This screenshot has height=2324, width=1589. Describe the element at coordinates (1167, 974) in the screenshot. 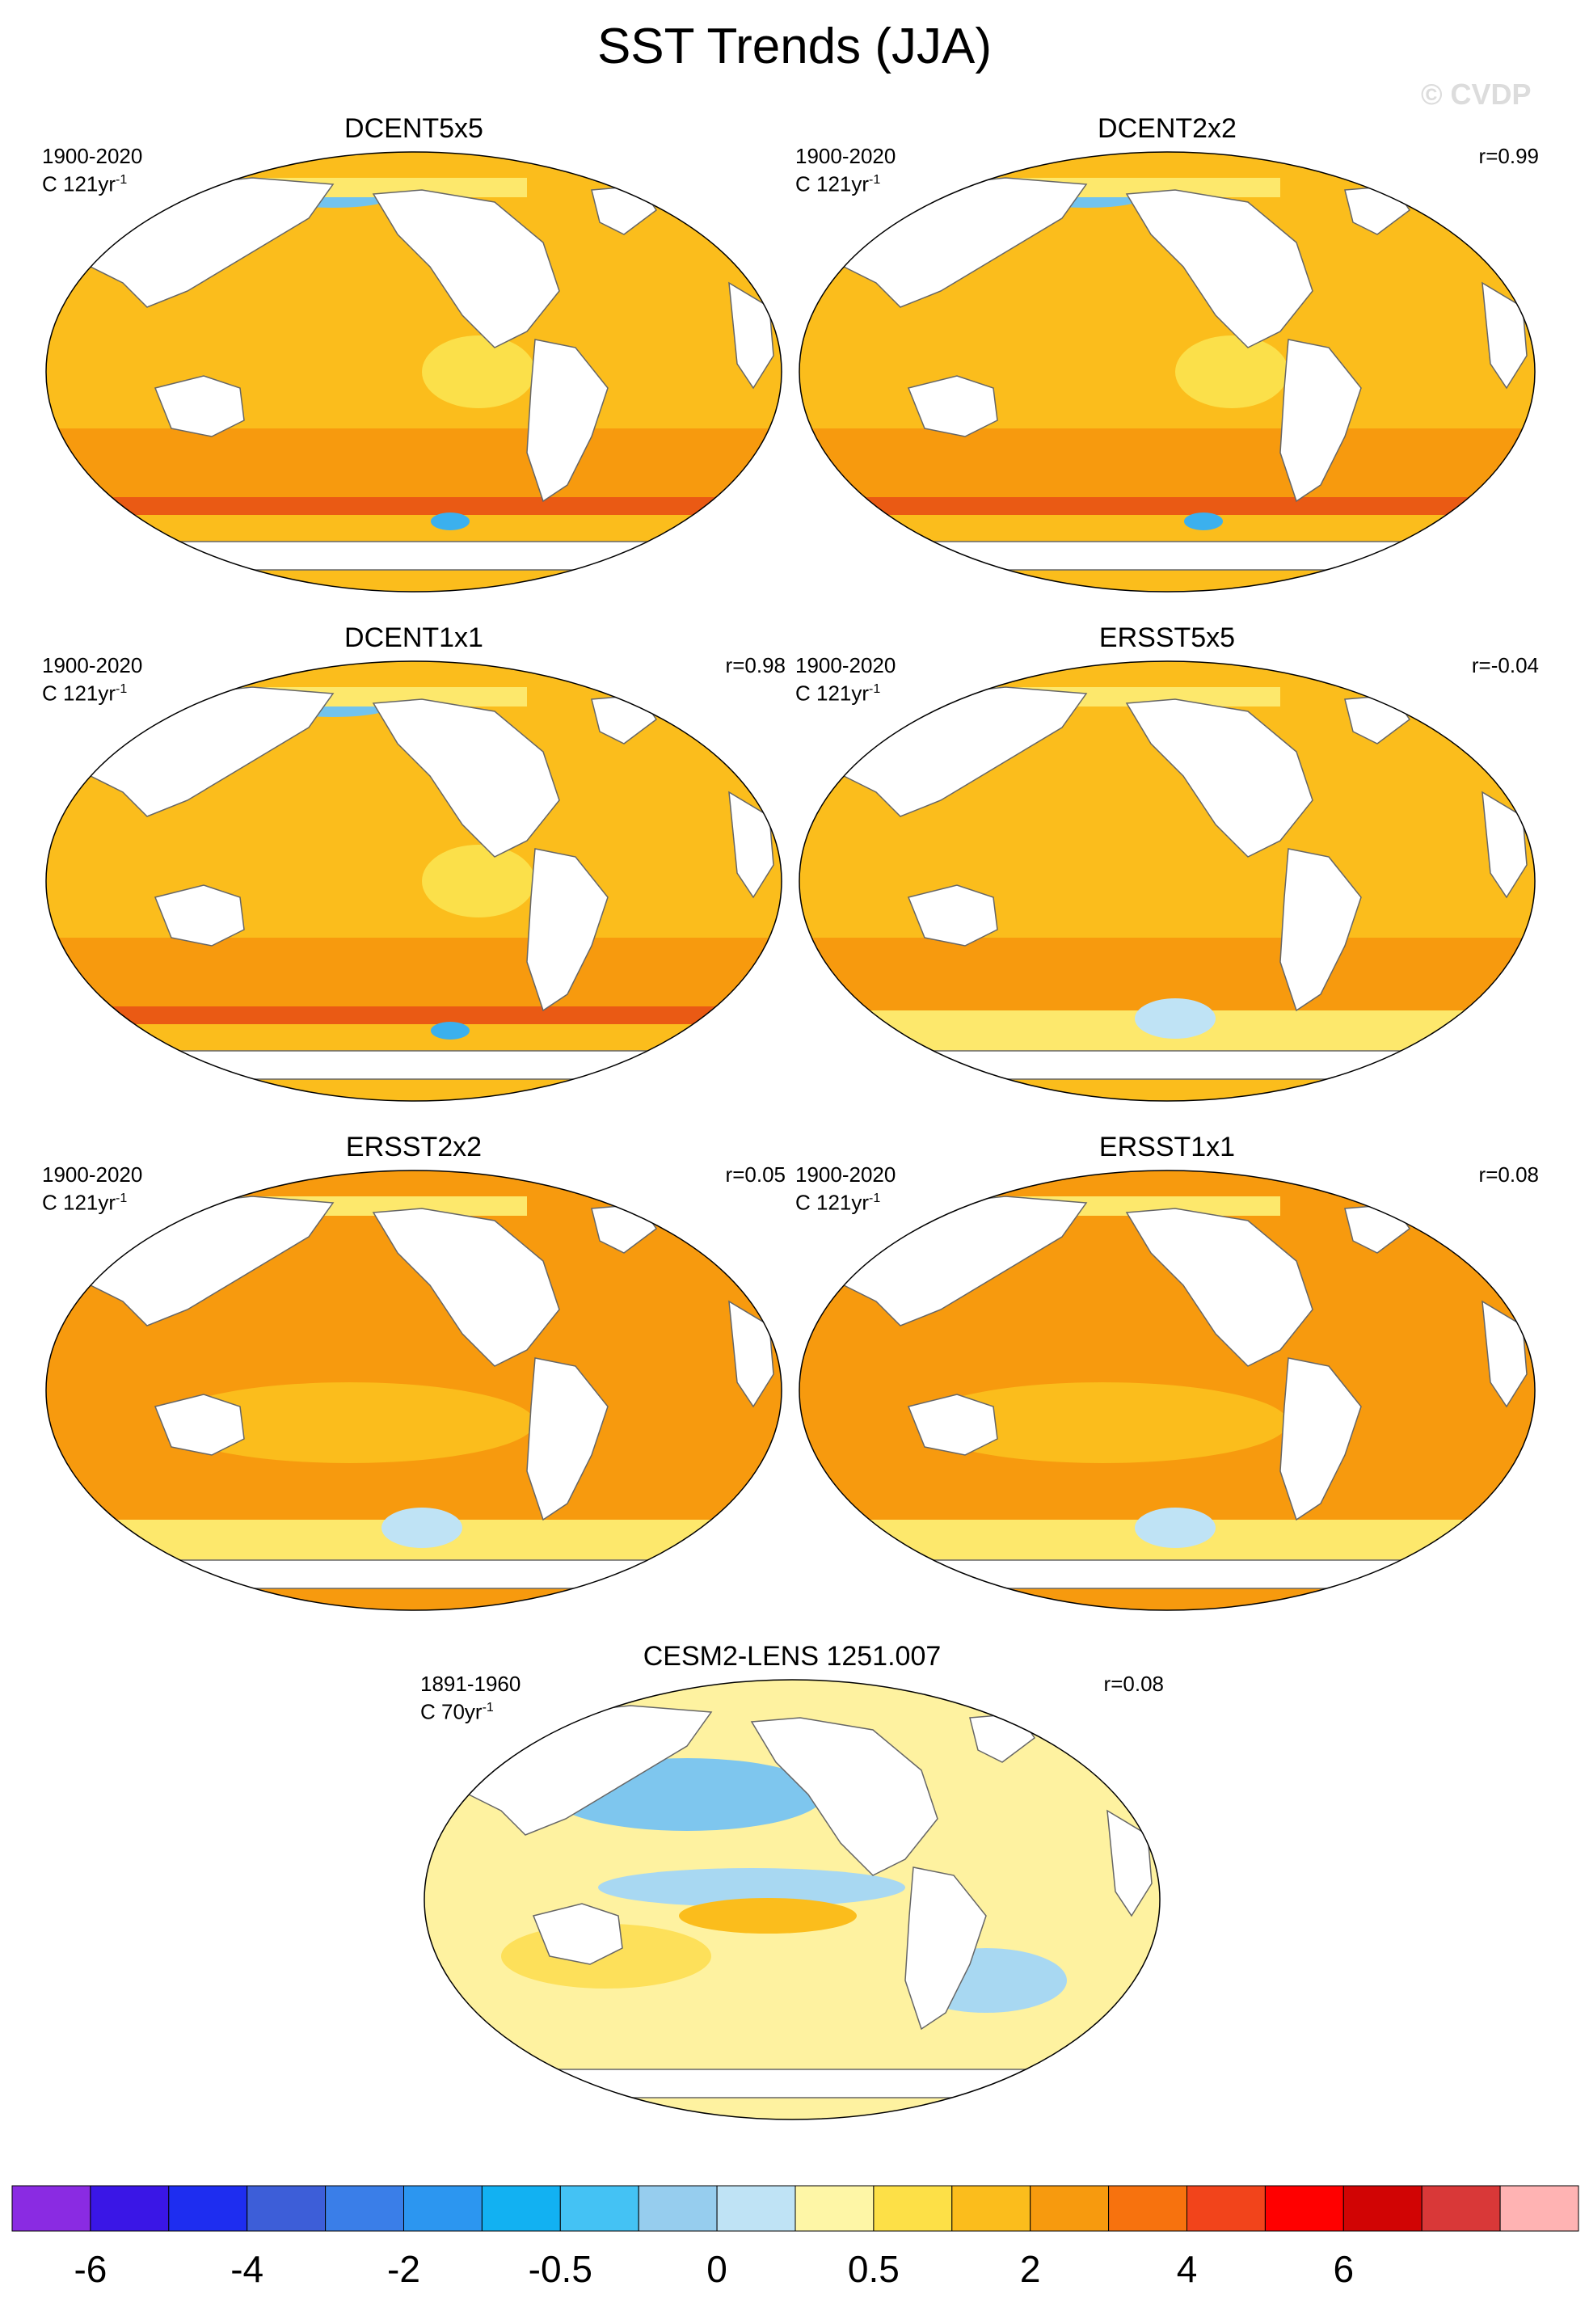

I see `trend-region-south-band` at that location.